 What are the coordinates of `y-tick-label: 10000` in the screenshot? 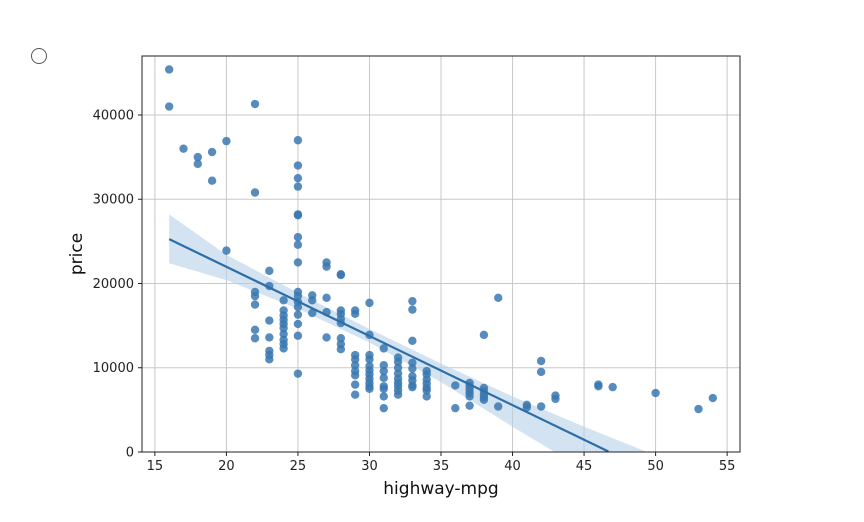 It's located at (113, 368).